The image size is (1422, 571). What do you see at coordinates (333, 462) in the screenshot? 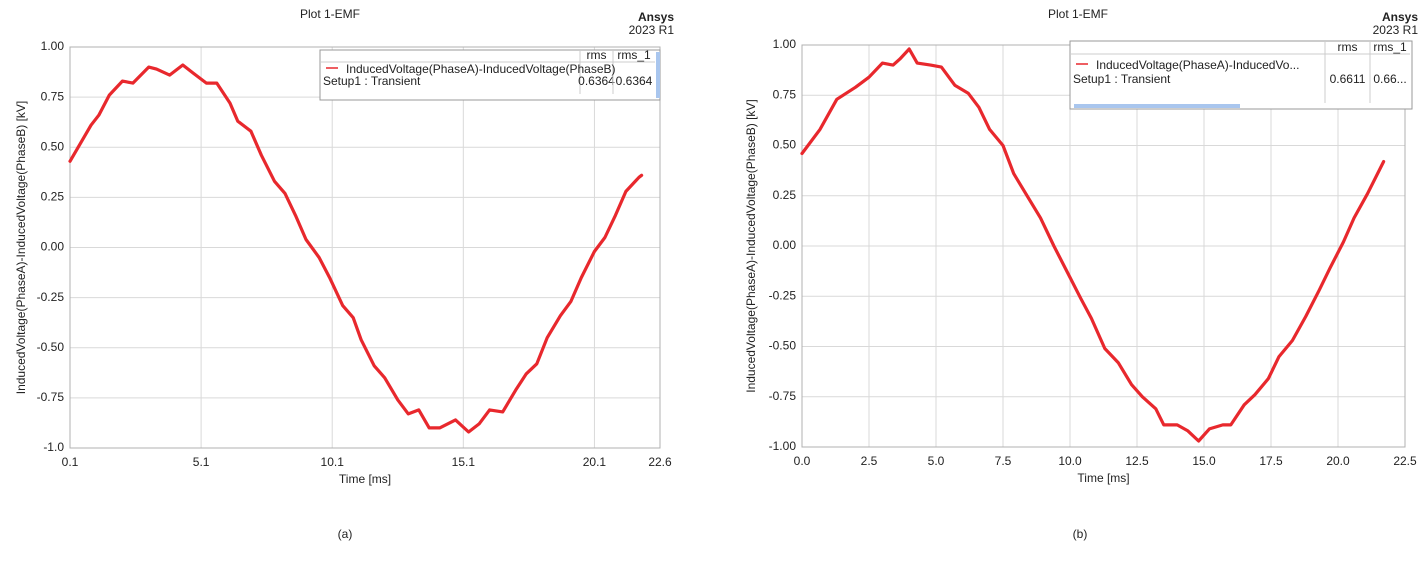
I see `x-tick-label: 10.1` at bounding box center [333, 462].